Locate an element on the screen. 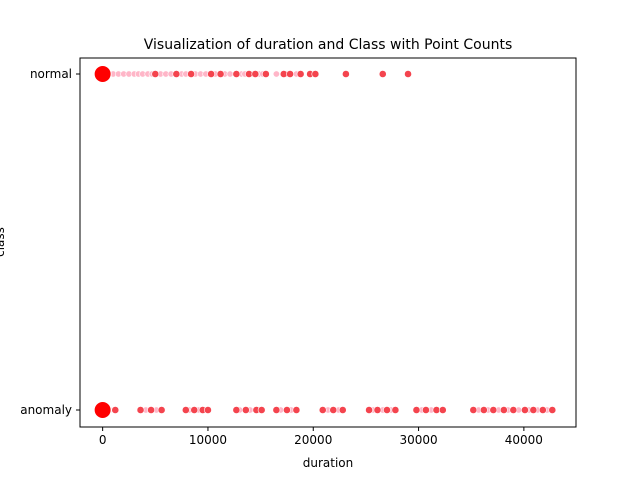  y-tick-label-anomaly: anomaly is located at coordinates (46, 410).